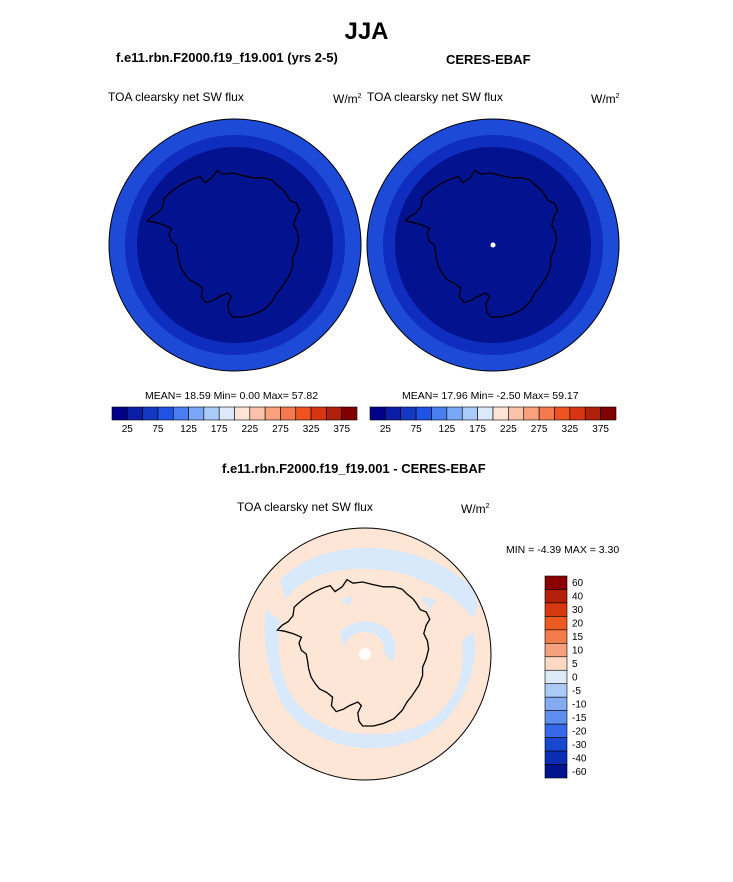  What do you see at coordinates (475, 509) in the screenshot?
I see `diff-units-label: W/m2` at bounding box center [475, 509].